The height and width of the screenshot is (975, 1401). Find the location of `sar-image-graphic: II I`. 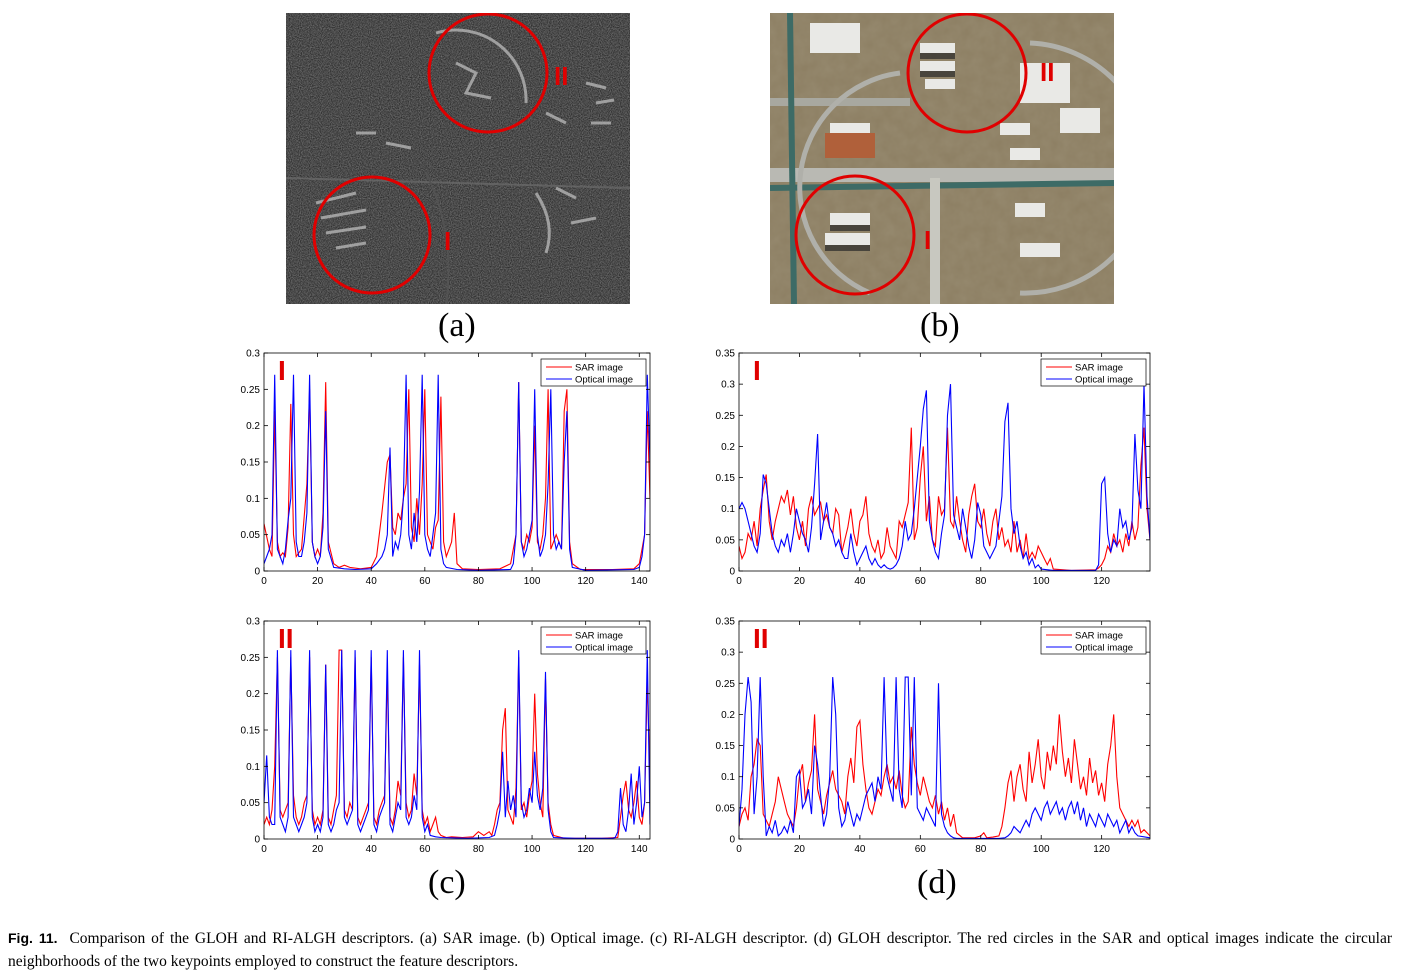

sar-image-graphic: II I is located at coordinates (458, 158).